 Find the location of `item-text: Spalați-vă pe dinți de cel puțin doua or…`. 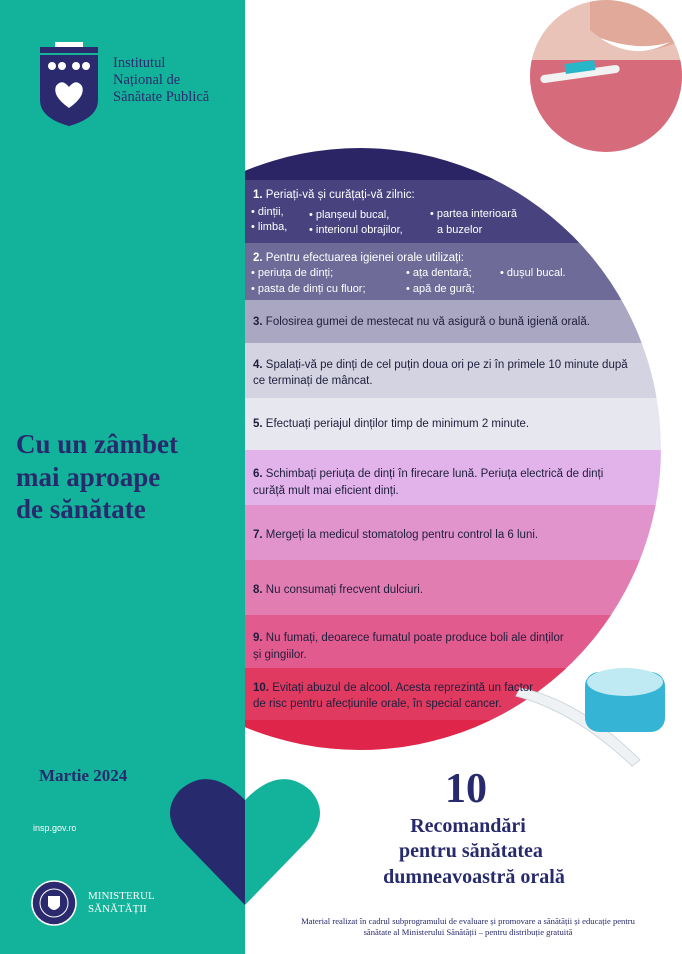

item-text: Spalați-vă pe dinți de cel puțin doua or… is located at coordinates (447, 365).